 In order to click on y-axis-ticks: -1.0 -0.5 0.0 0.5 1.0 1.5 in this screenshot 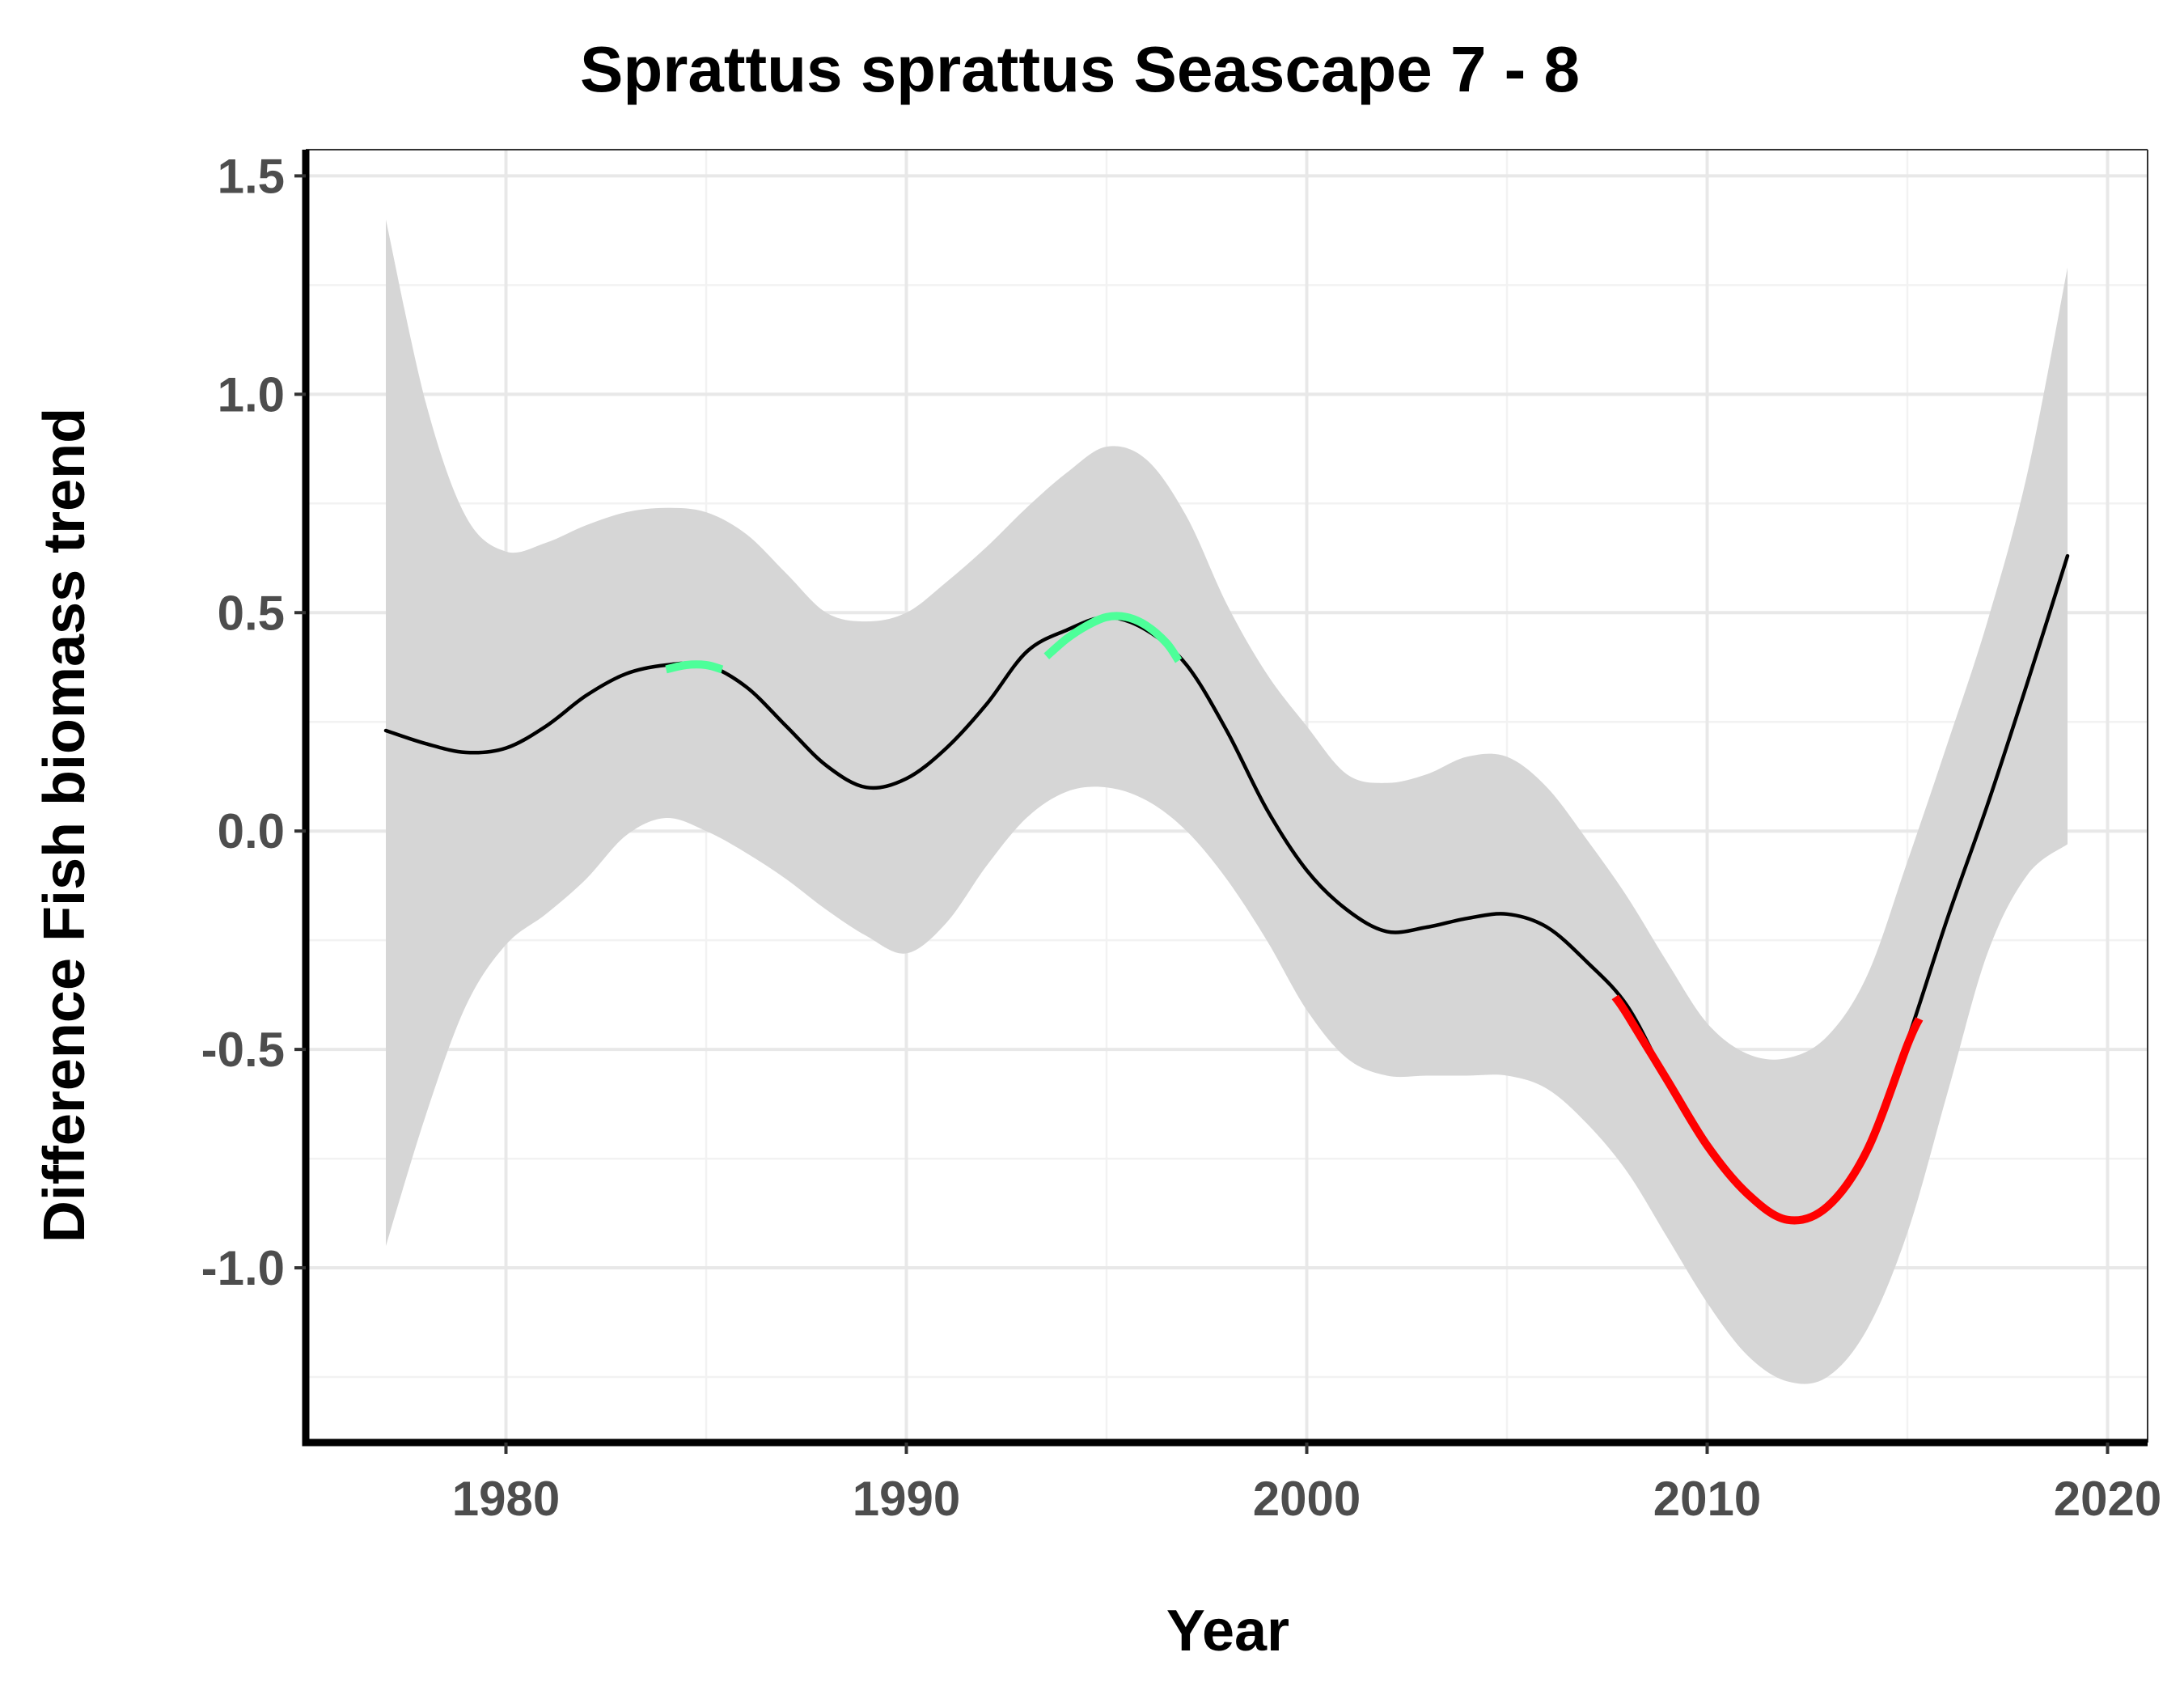, I will do `click(254, 722)`.